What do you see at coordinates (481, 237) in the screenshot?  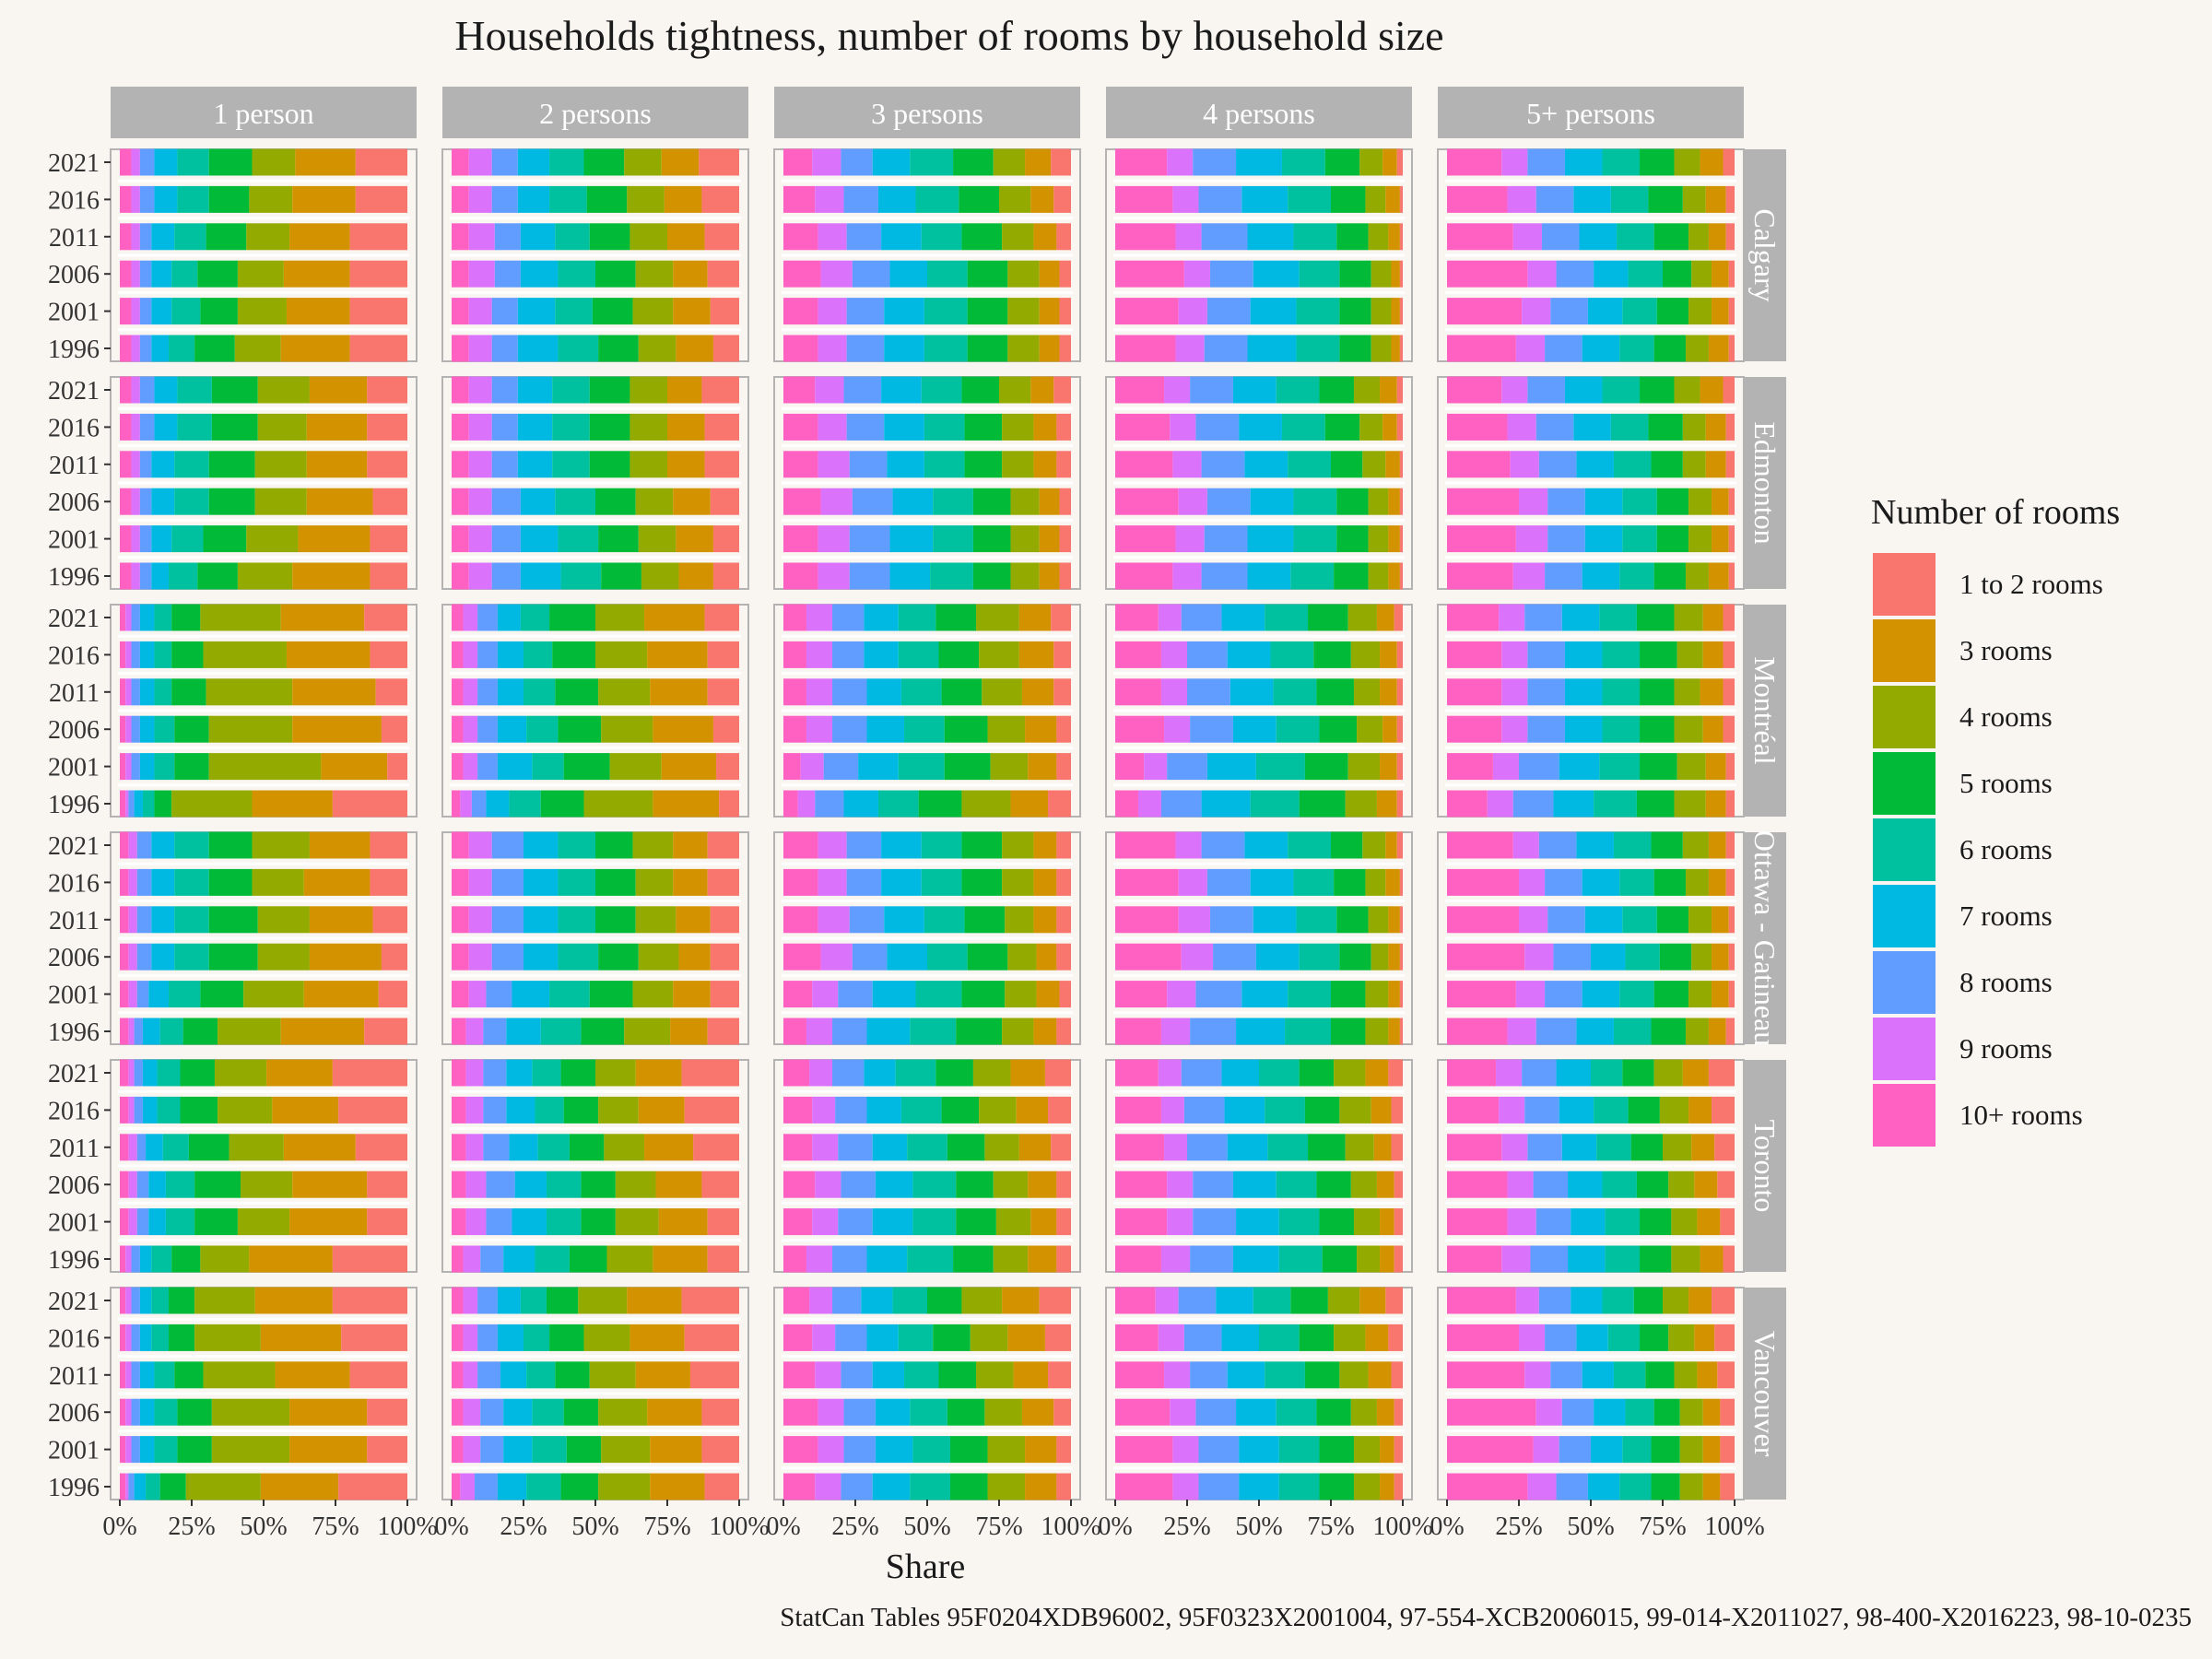 I see `bar-segment: Calgary · 2 persons · 2011 · 9 rooms: 9%` at bounding box center [481, 237].